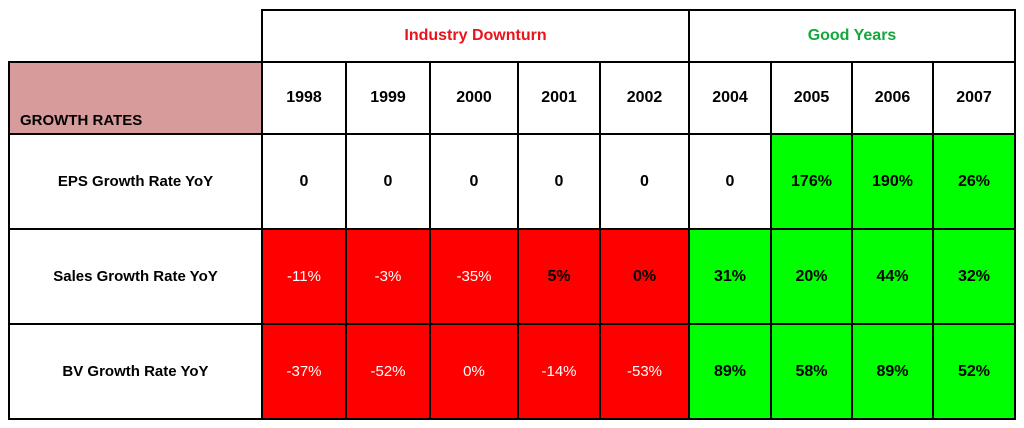  What do you see at coordinates (474, 98) in the screenshot?
I see `year-header: 2000` at bounding box center [474, 98].